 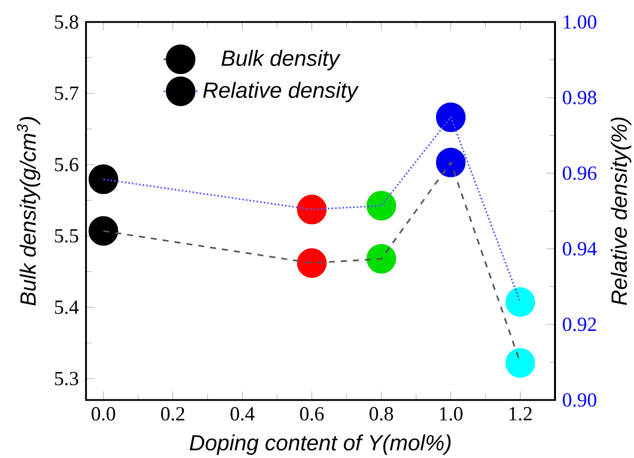 I want to click on y2-tick-label: 1.00, so click(x=580, y=22).